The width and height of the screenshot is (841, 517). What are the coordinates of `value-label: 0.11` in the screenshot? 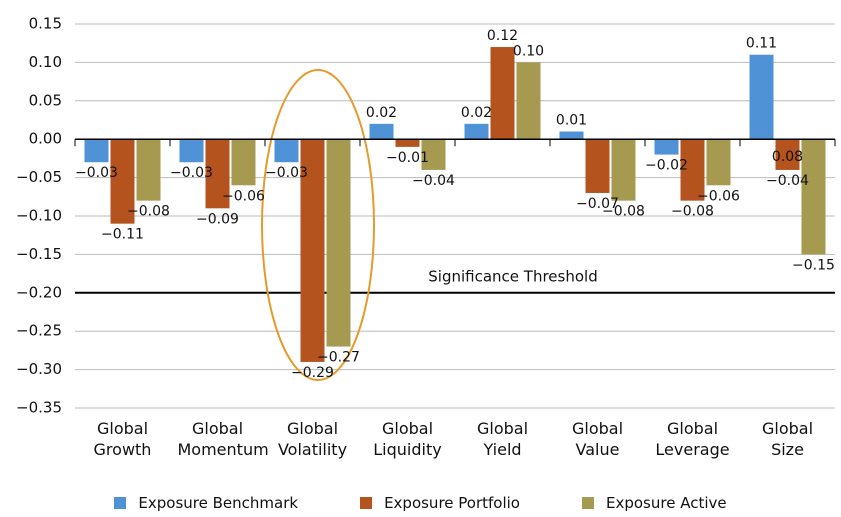 It's located at (761, 44).